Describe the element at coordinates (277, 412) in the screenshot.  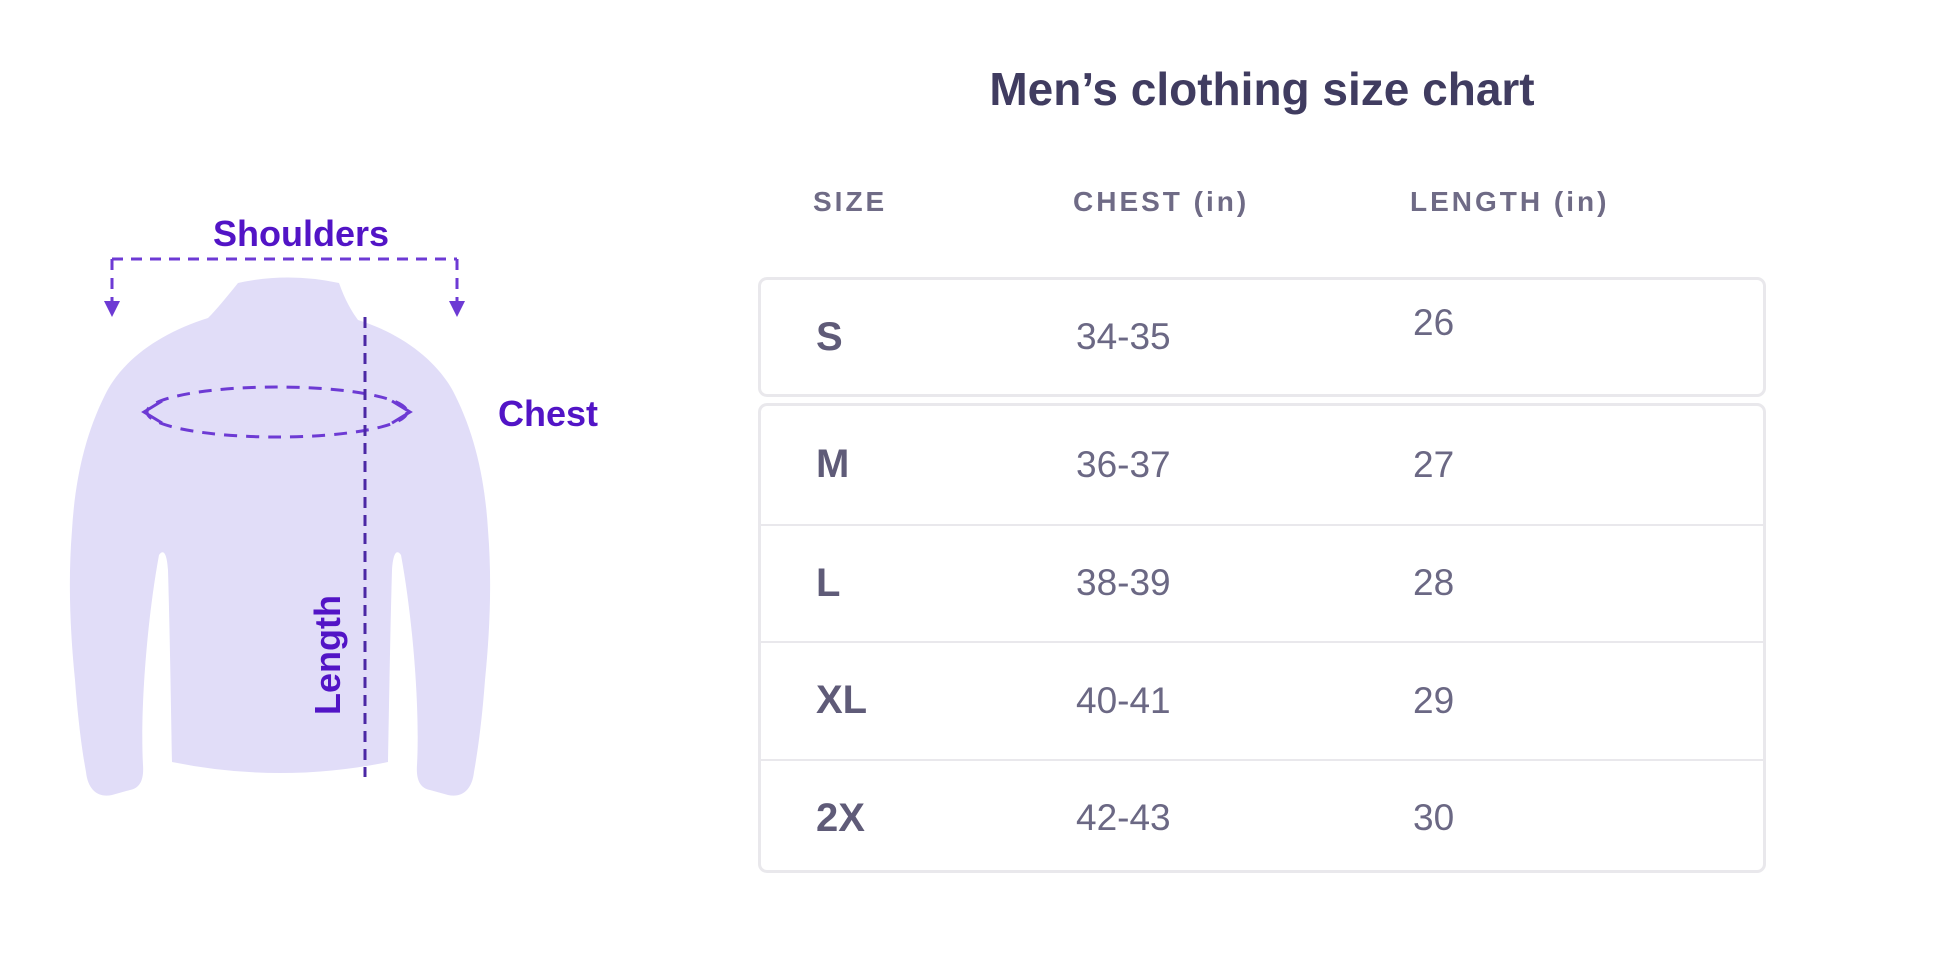
I see `chest-measure-ellipse` at that location.